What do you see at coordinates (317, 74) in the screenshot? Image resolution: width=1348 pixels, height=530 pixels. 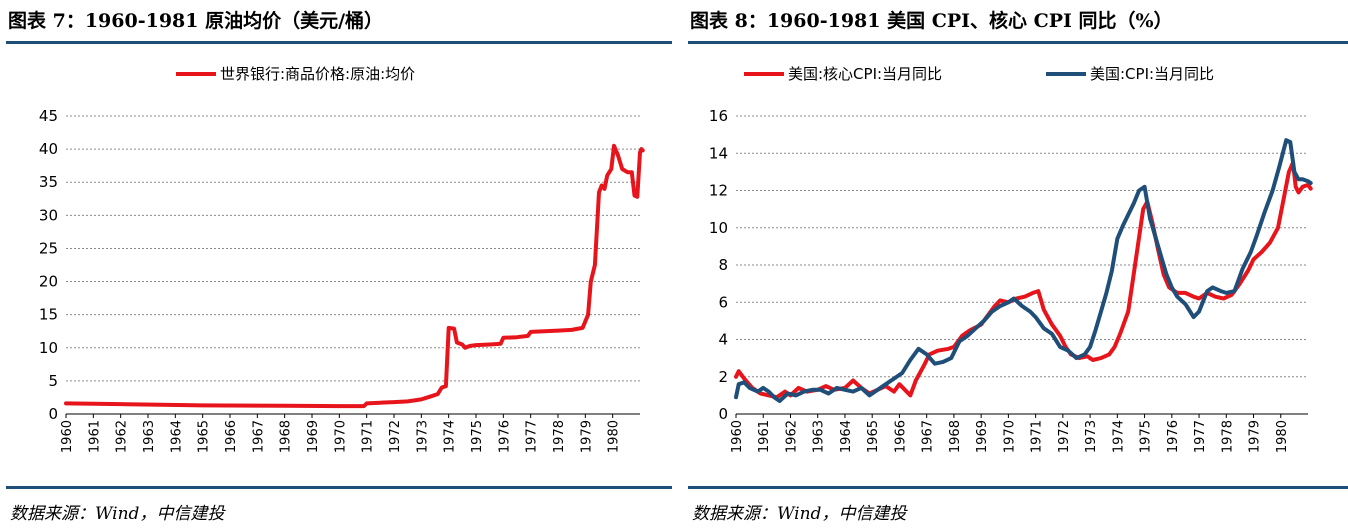 I see `legend-label: 世界银行:商品价格:原油:均价` at bounding box center [317, 74].